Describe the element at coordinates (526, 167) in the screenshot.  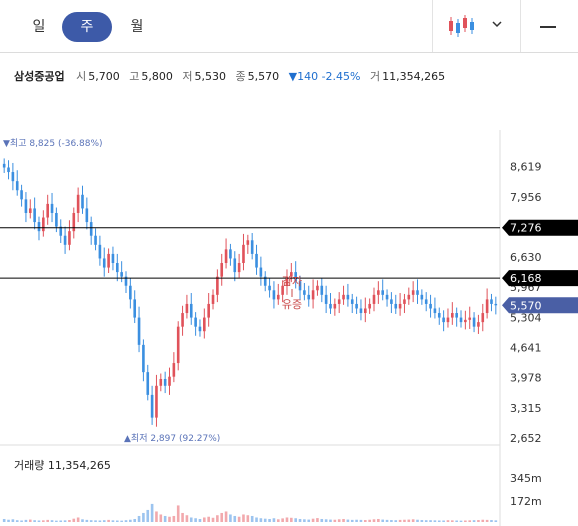
I see `y-tick-label: 8,619` at that location.